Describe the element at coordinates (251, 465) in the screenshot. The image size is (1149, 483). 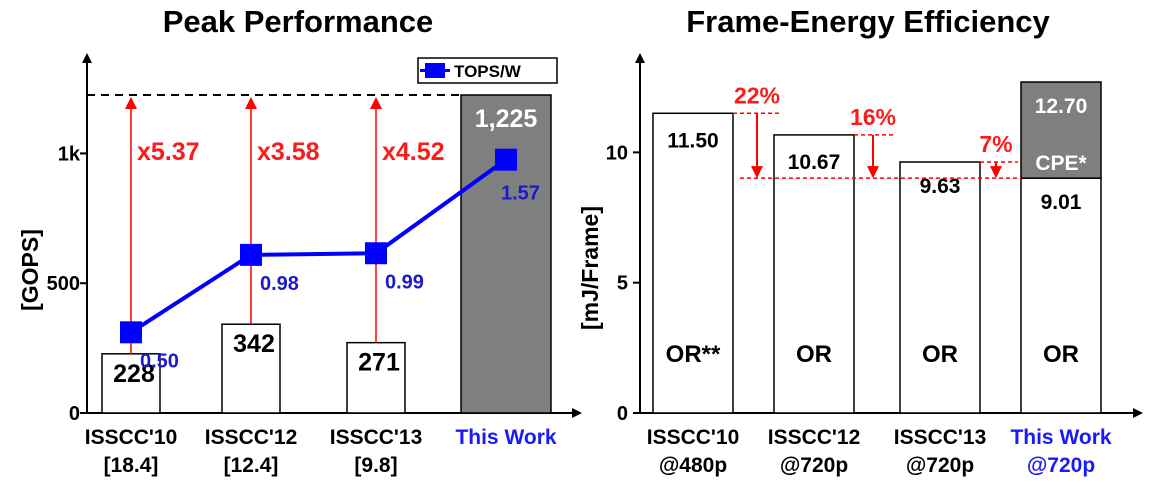
I see `x-tick-sublabel: [12.4]` at that location.